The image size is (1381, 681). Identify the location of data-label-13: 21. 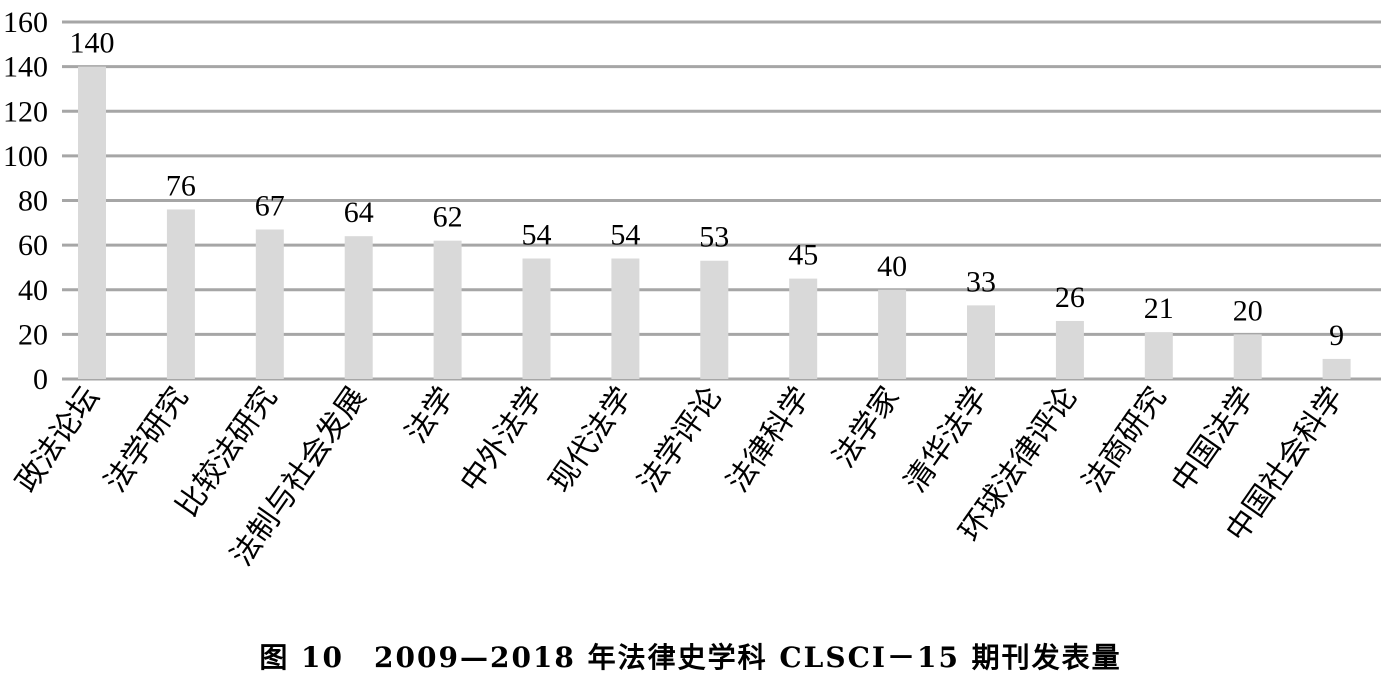
(1159, 308).